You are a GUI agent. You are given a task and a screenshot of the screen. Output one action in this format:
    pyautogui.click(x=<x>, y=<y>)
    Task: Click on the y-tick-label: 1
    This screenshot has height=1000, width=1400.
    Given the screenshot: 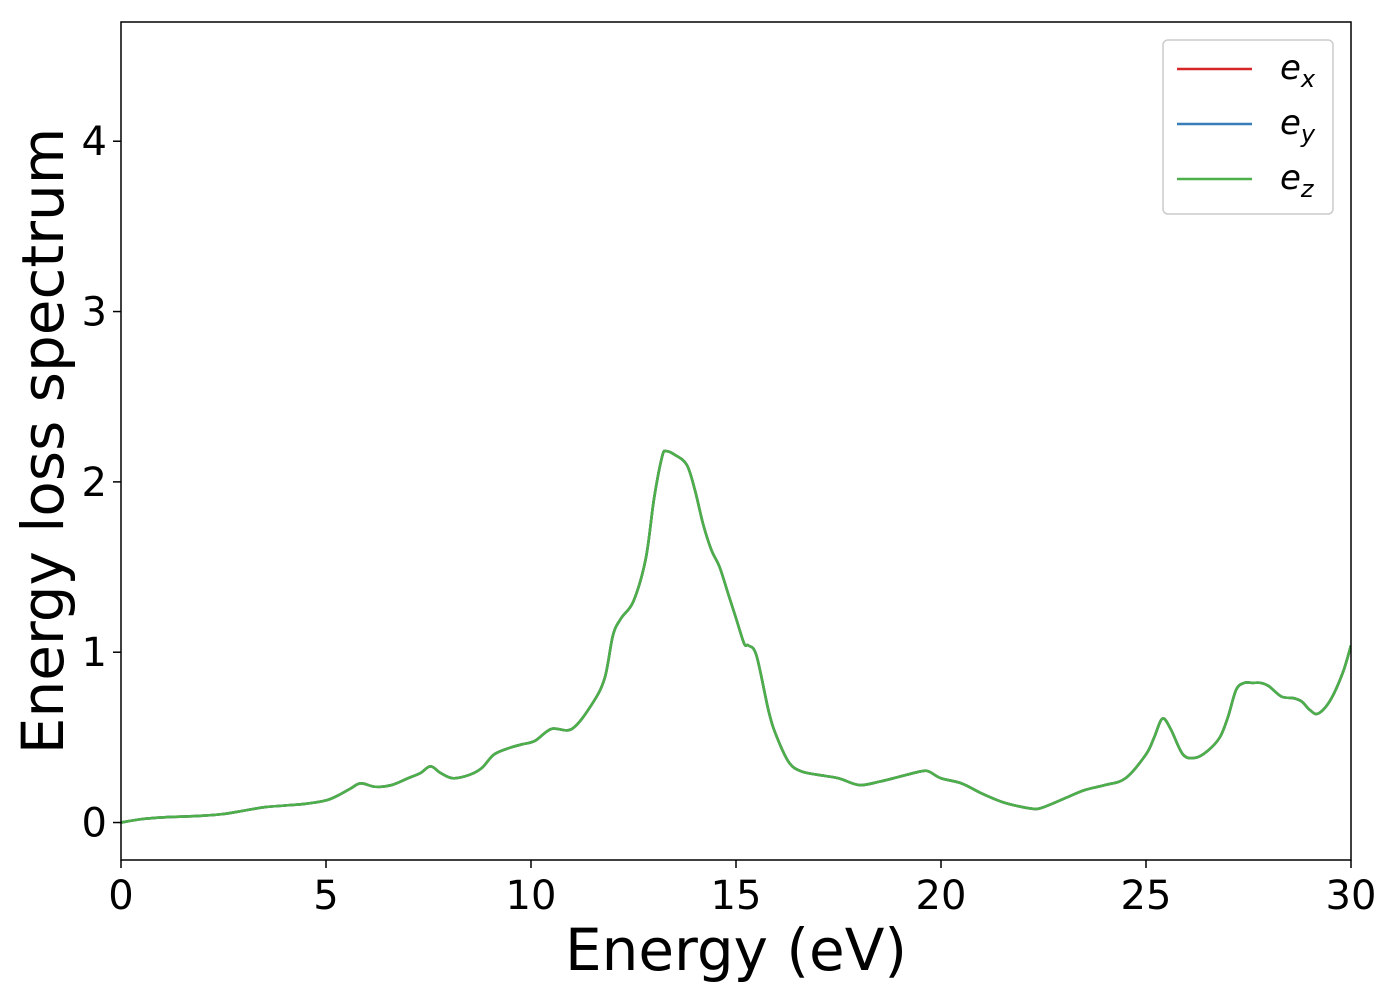 What is the action you would take?
    pyautogui.click(x=94, y=653)
    